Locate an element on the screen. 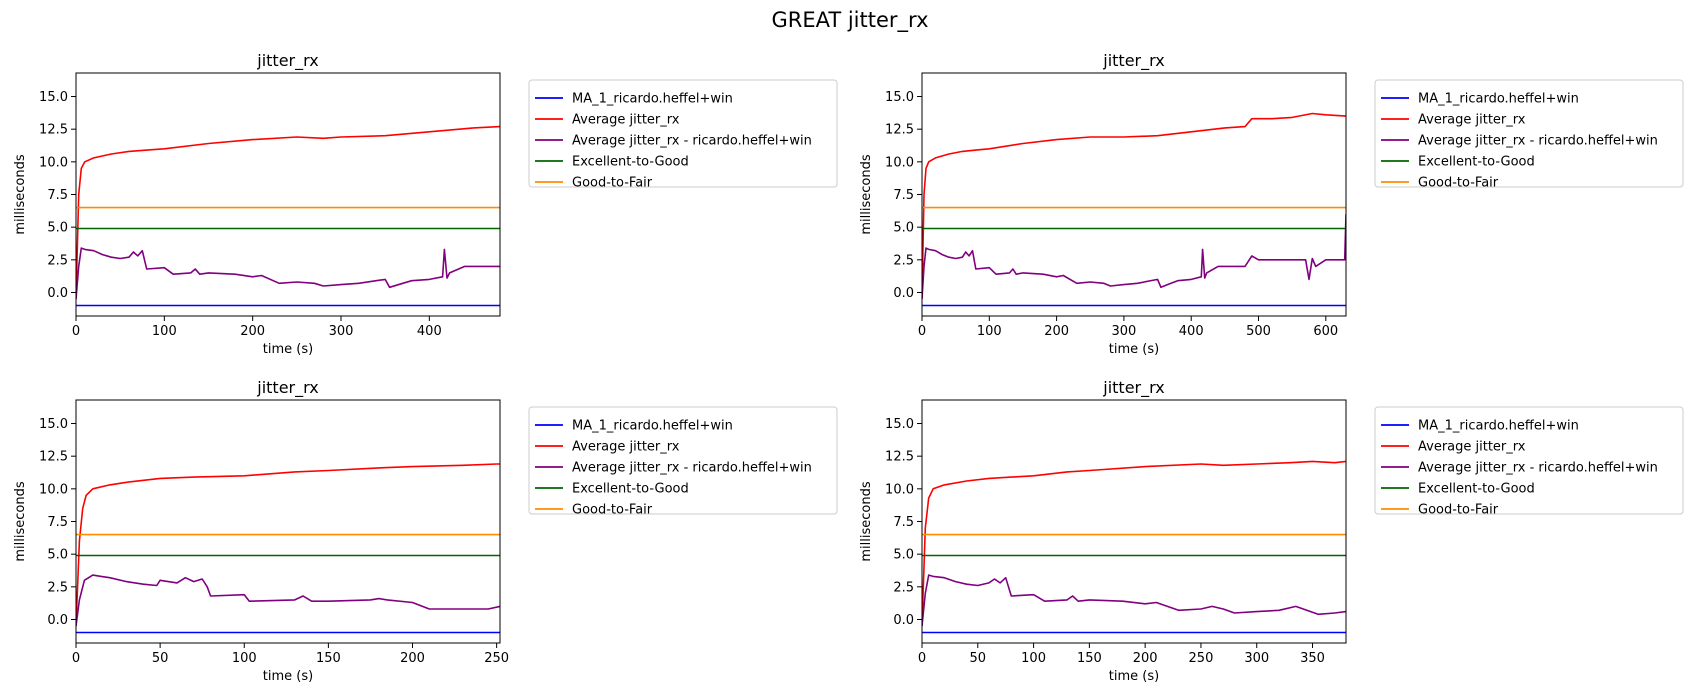 The width and height of the screenshot is (1700, 700). x-tick-label: 400 is located at coordinates (1191, 331).